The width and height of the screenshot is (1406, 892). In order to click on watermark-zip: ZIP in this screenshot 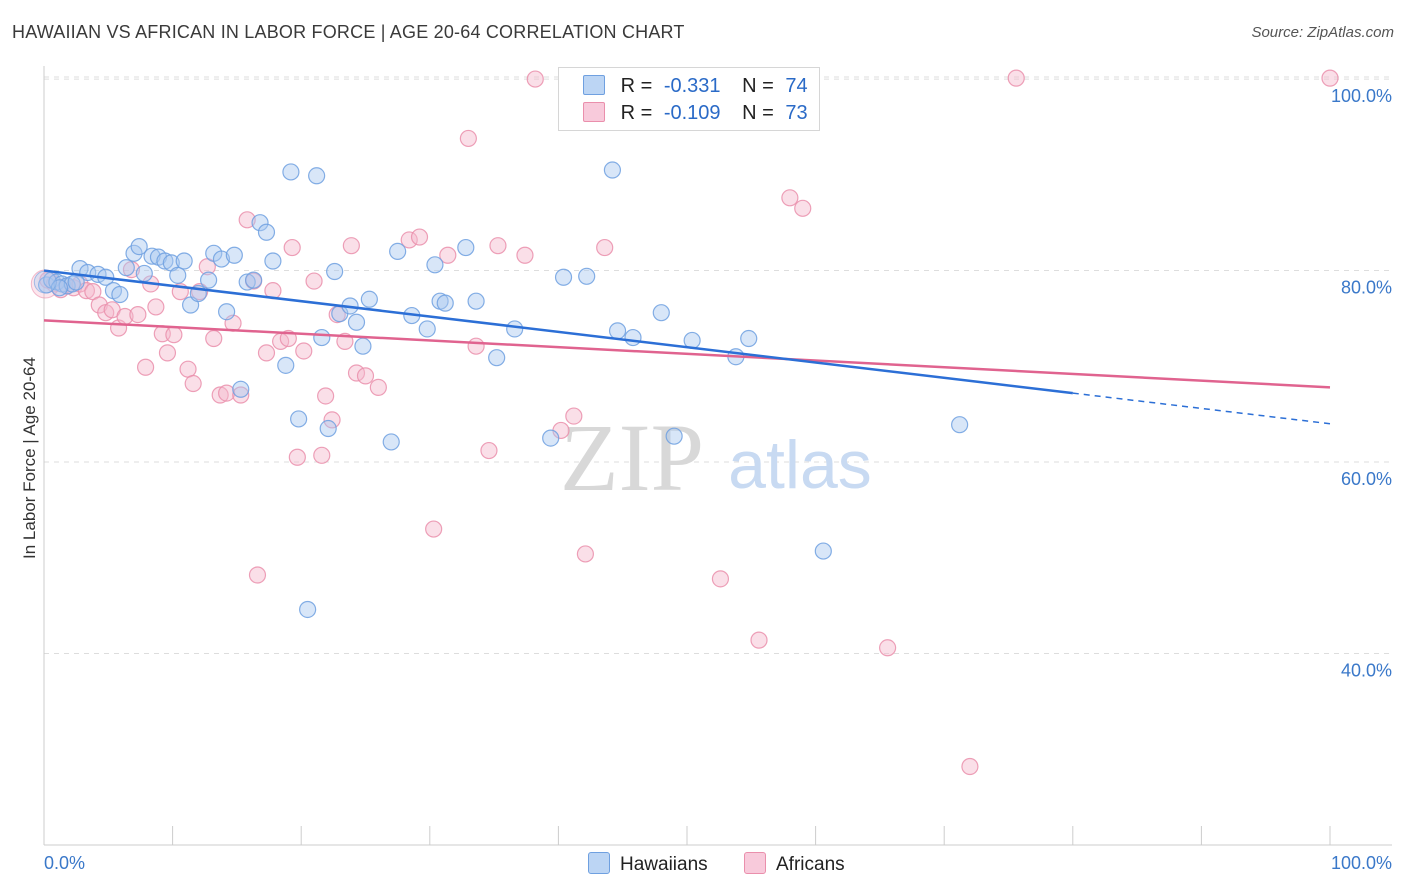, I will do `click(632, 457)`.